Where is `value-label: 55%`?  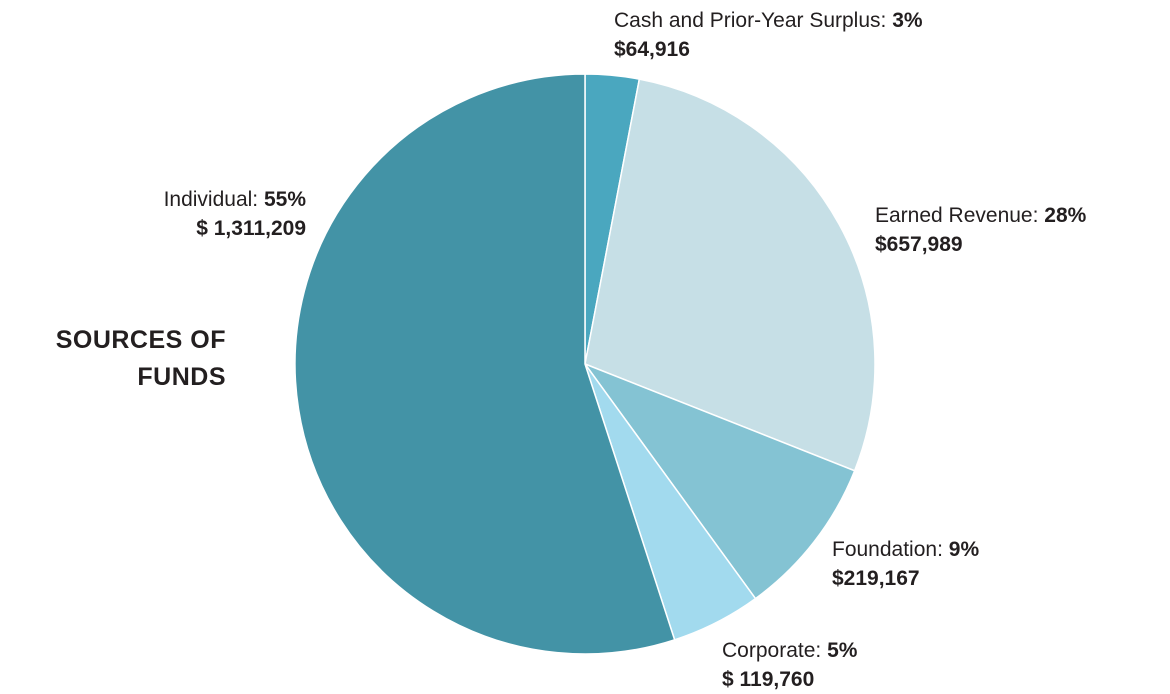
value-label: 55% is located at coordinates (284, 199).